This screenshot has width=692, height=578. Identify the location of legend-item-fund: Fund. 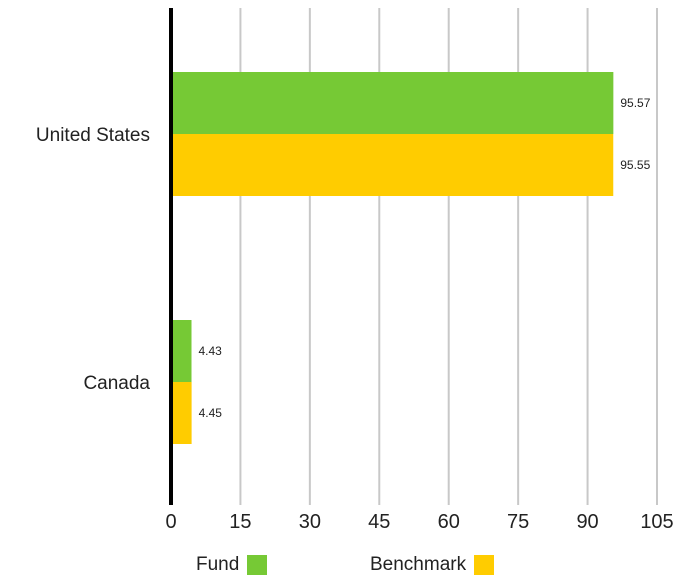
(232, 565).